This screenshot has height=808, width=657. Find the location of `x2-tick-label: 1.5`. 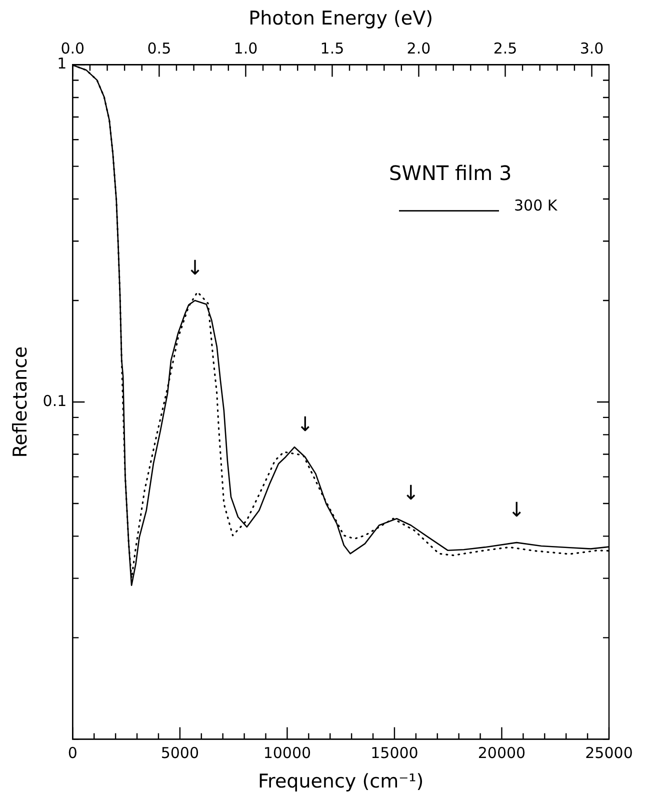

x2-tick-label: 1.5 is located at coordinates (332, 49).